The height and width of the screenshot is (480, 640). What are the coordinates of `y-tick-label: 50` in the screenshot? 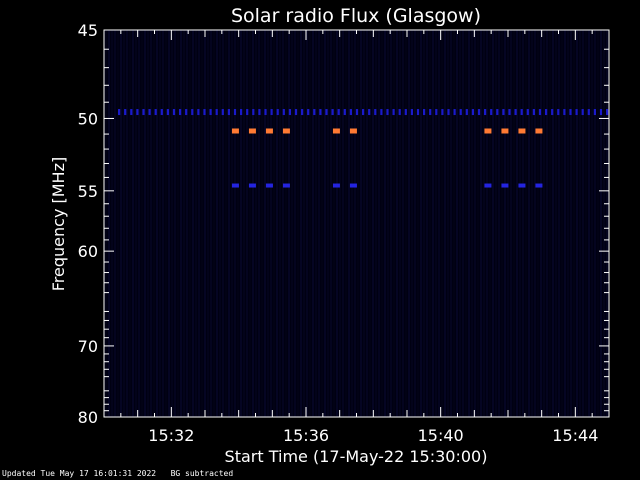 It's located at (88, 118).